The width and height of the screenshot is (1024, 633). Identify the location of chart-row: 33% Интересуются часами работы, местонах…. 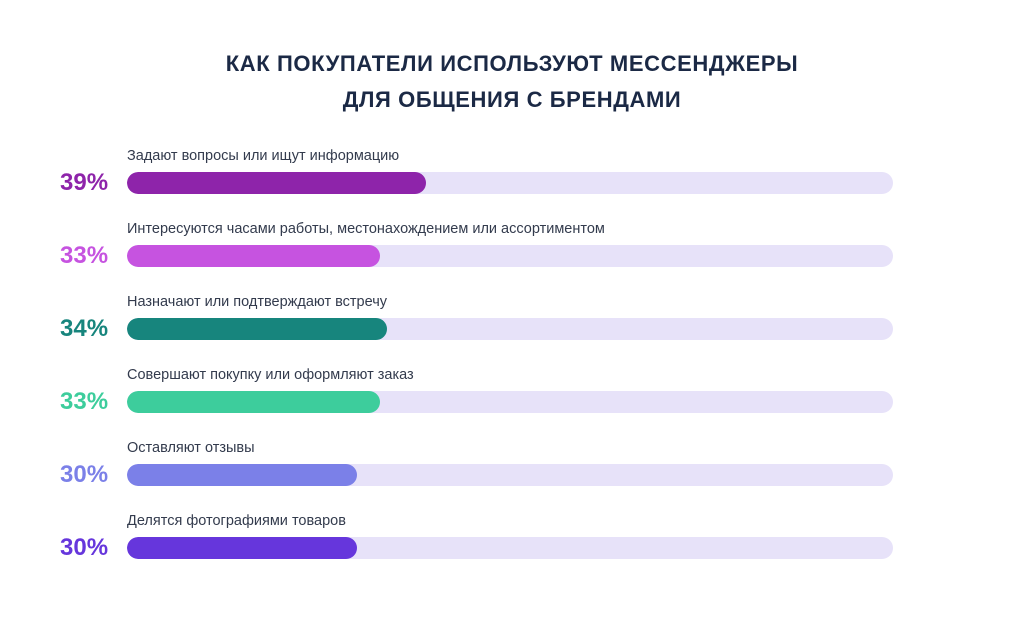
(476, 245).